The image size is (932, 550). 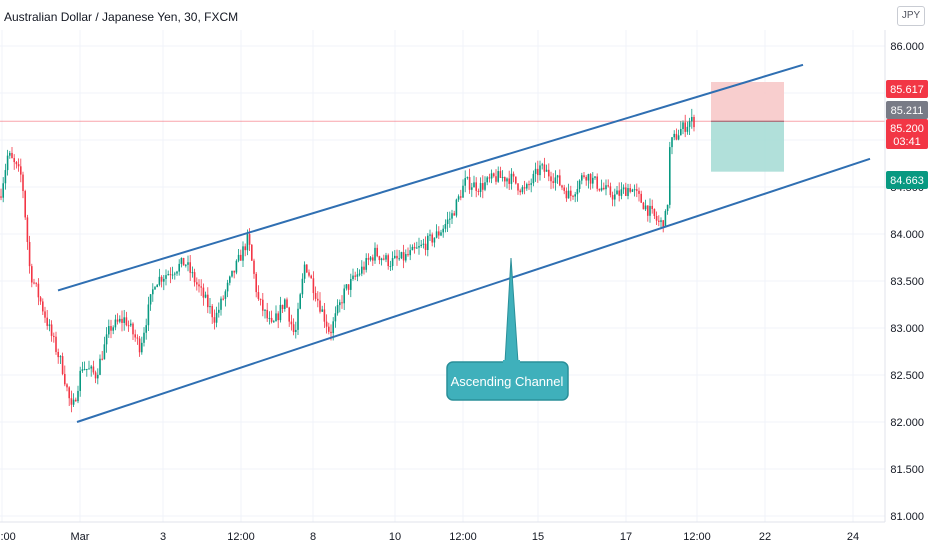 I want to click on channel-callout: Ascending Channel, so click(x=507, y=329).